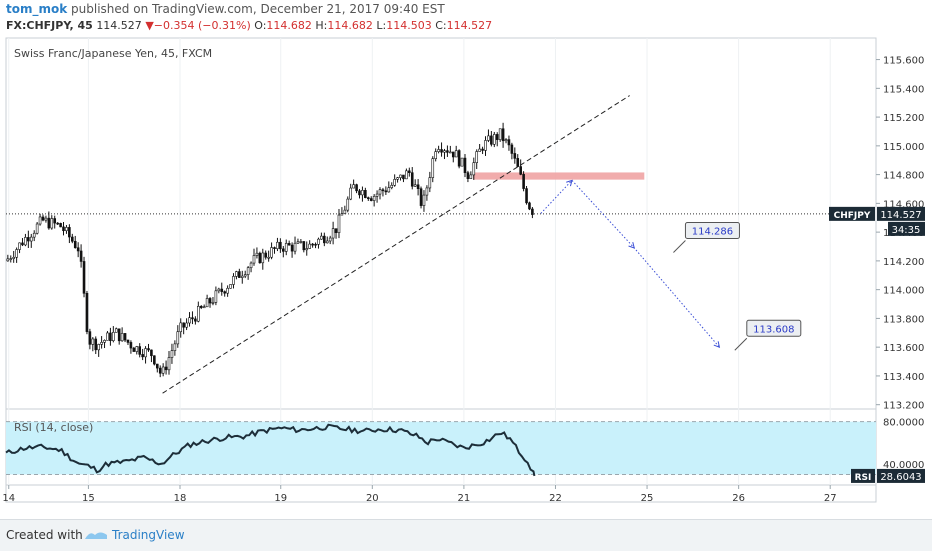  Describe the element at coordinates (44, 535) in the screenshot. I see `created-with-label: Created with` at that location.